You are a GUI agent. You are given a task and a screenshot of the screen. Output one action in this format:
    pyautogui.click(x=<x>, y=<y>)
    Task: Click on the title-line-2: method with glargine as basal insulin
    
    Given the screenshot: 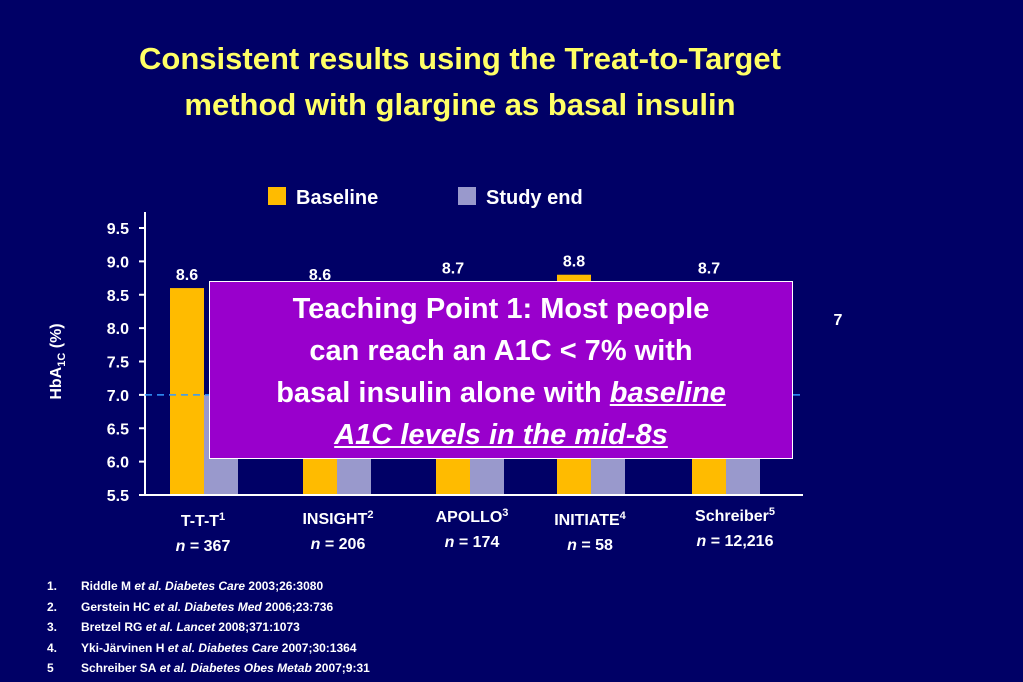 What is the action you would take?
    pyautogui.click(x=460, y=104)
    